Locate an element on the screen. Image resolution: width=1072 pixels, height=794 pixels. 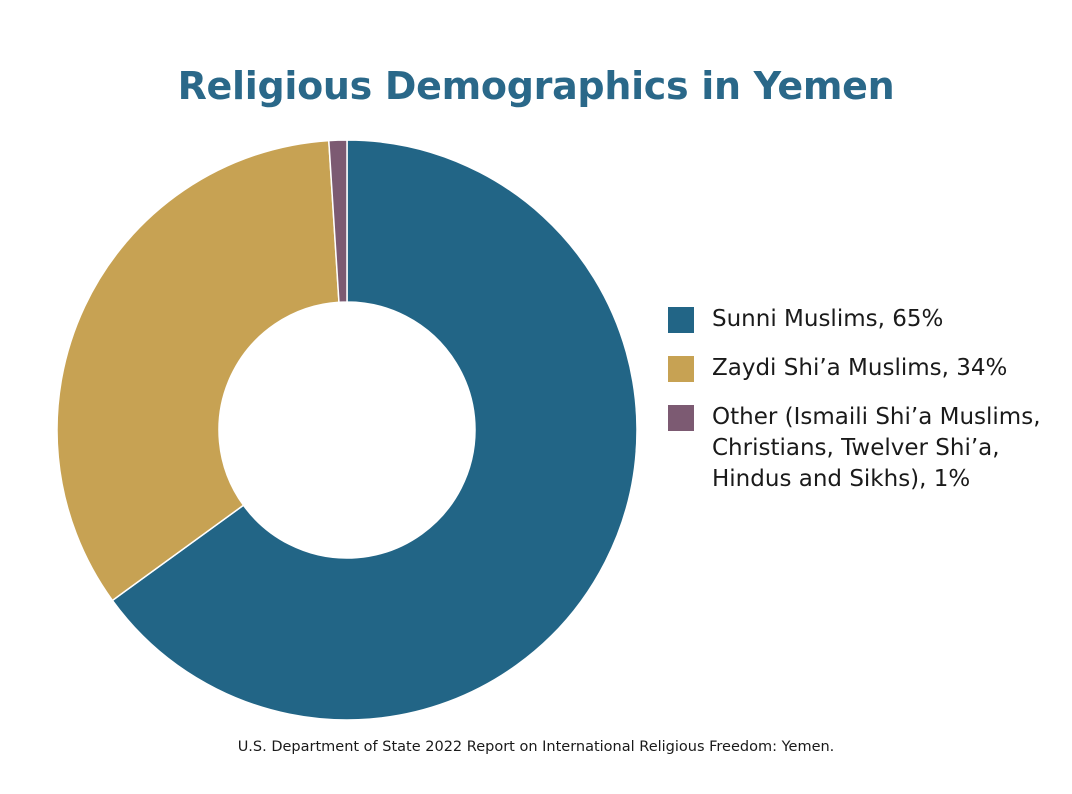
legend-label-zaydi: Zaydi Shi’a Muslims, 34% is located at coordinates (860, 368).